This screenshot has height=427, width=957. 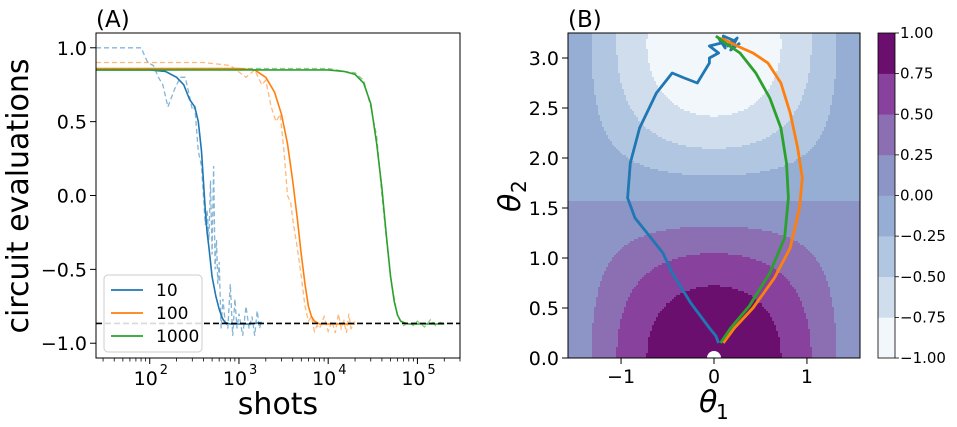 What do you see at coordinates (153, 313) in the screenshot?
I see `legend-box` at bounding box center [153, 313].